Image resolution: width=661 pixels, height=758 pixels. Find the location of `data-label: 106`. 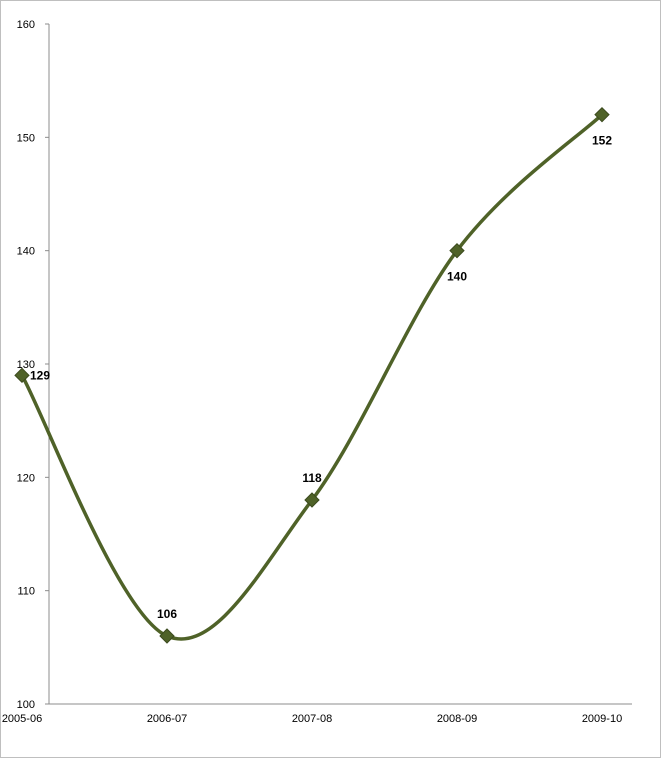

data-label: 106 is located at coordinates (167, 614).